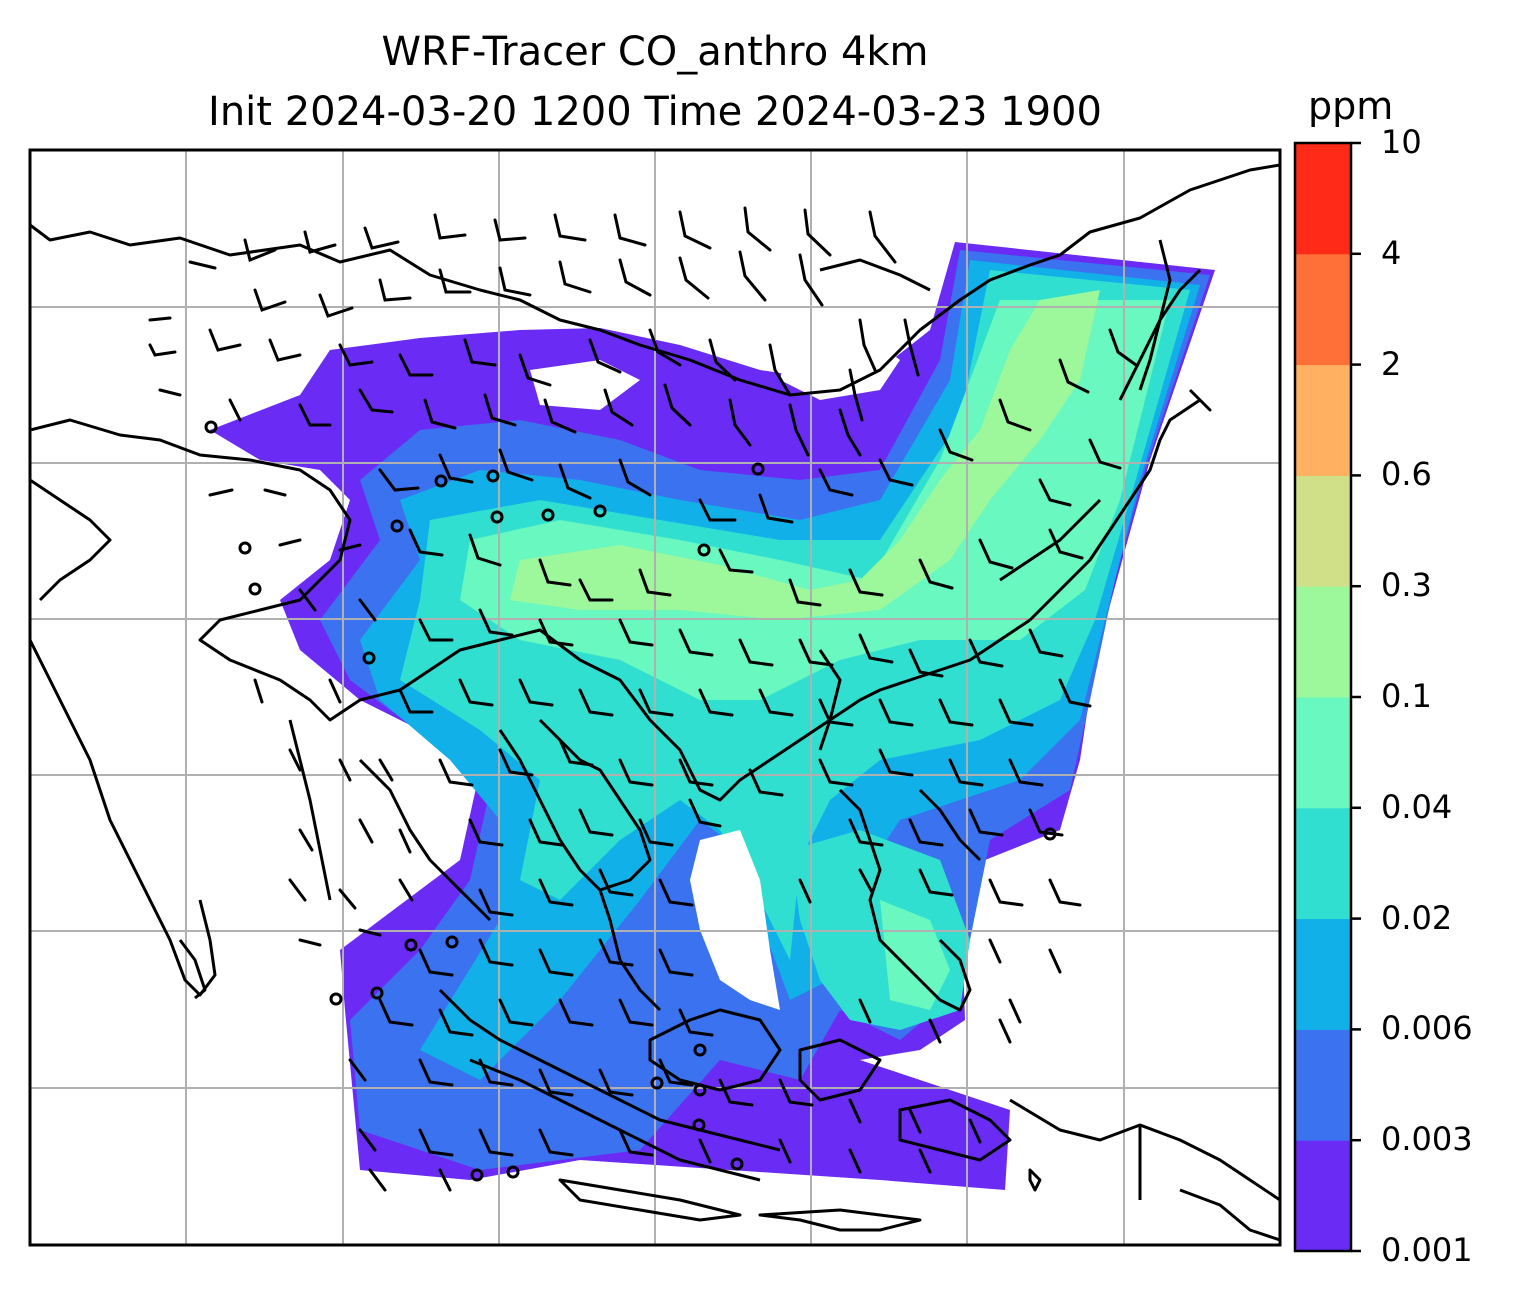 Image resolution: width=1528 pixels, height=1306 pixels. I want to click on colorbar-tick-label: 0.006, so click(1427, 1028).